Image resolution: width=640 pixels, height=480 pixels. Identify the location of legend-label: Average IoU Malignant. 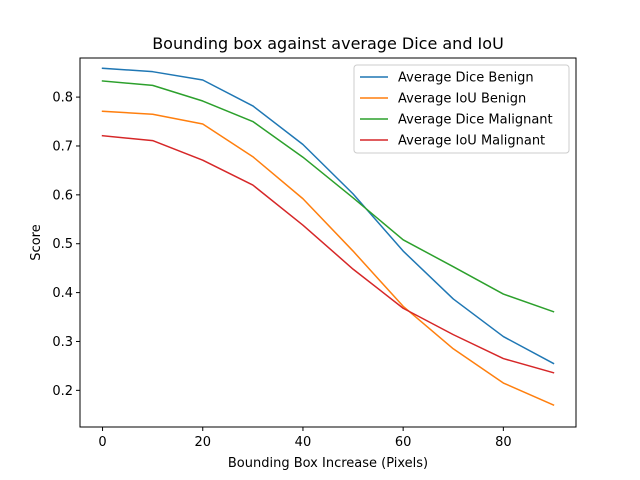
(471, 141).